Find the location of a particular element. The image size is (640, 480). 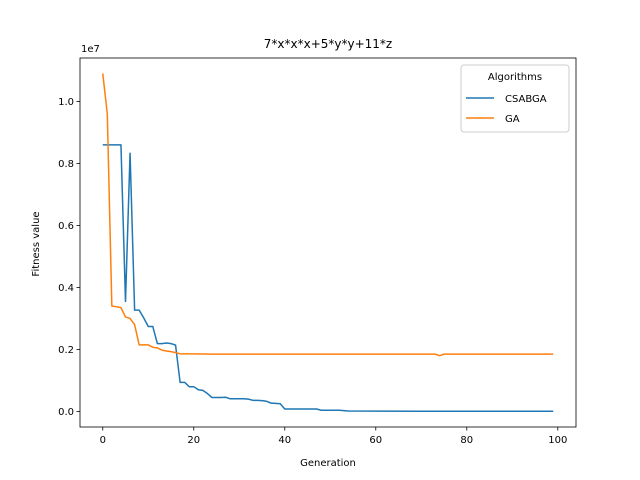

legend-label-csabga: CSABGA is located at coordinates (526, 99).